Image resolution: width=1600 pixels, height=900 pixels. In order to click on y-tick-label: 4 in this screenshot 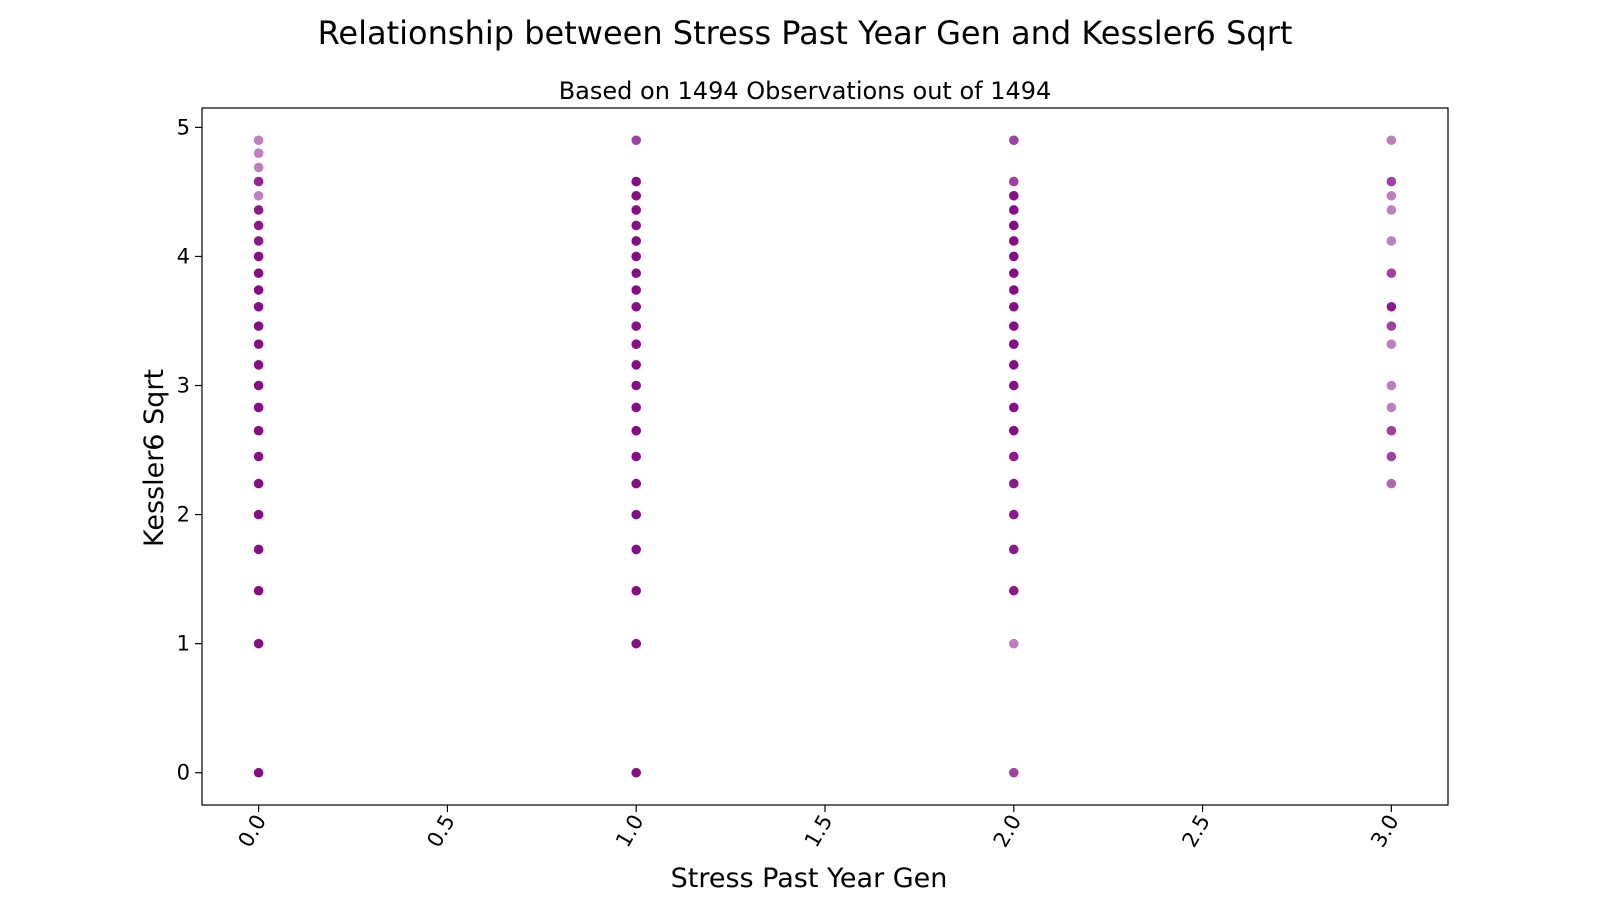, I will do `click(183, 256)`.